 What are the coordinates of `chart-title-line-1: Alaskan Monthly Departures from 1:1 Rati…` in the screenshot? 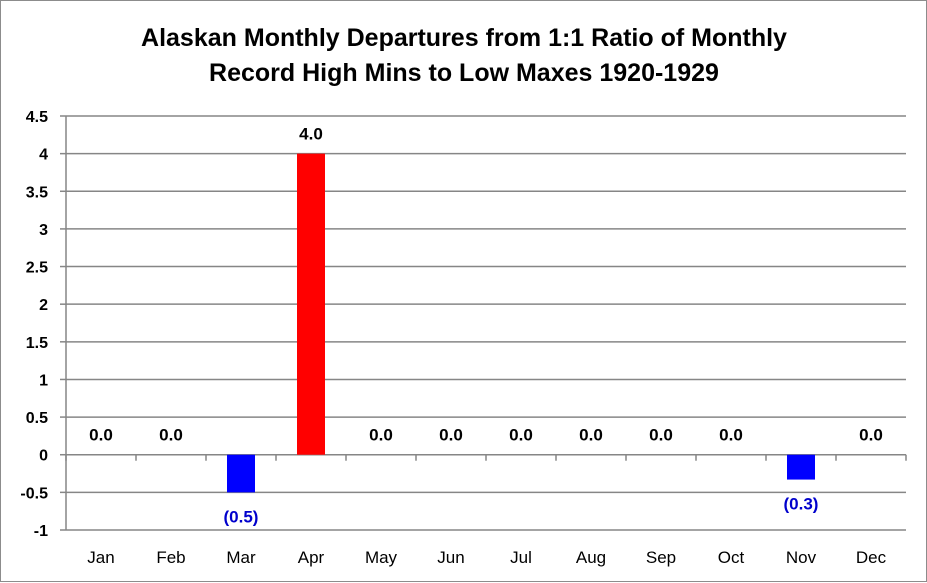 It's located at (464, 38).